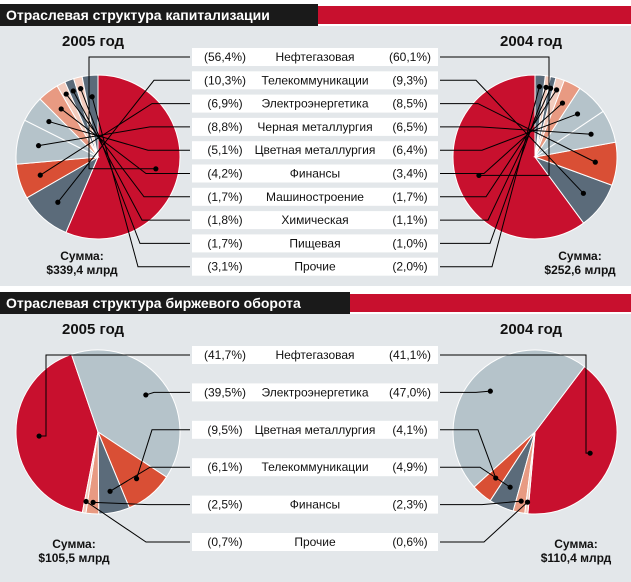 The image size is (631, 582). What do you see at coordinates (224, 197) in the screenshot?
I see `left-percent-label: (1,7%)` at bounding box center [224, 197].